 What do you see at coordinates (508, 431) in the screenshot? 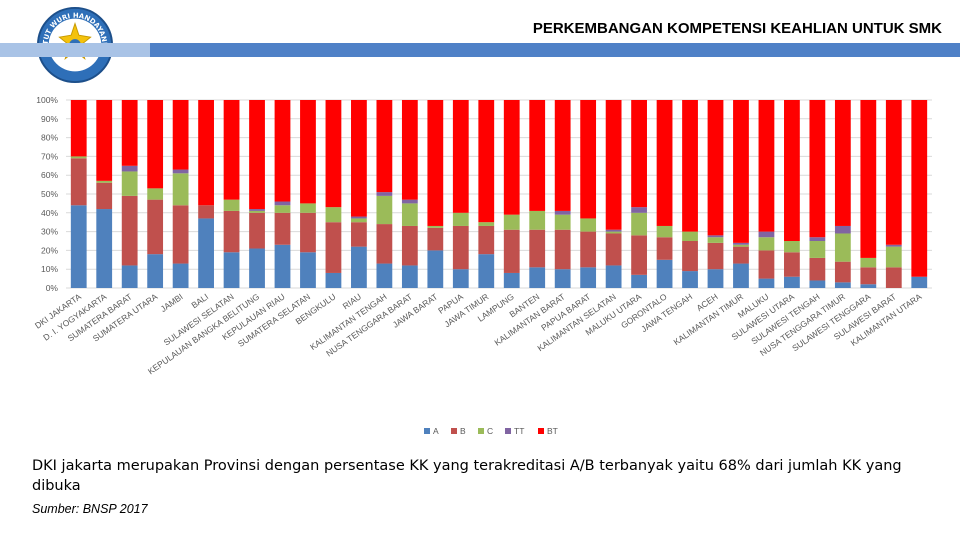
I see `legend-swatch-tt` at bounding box center [508, 431].